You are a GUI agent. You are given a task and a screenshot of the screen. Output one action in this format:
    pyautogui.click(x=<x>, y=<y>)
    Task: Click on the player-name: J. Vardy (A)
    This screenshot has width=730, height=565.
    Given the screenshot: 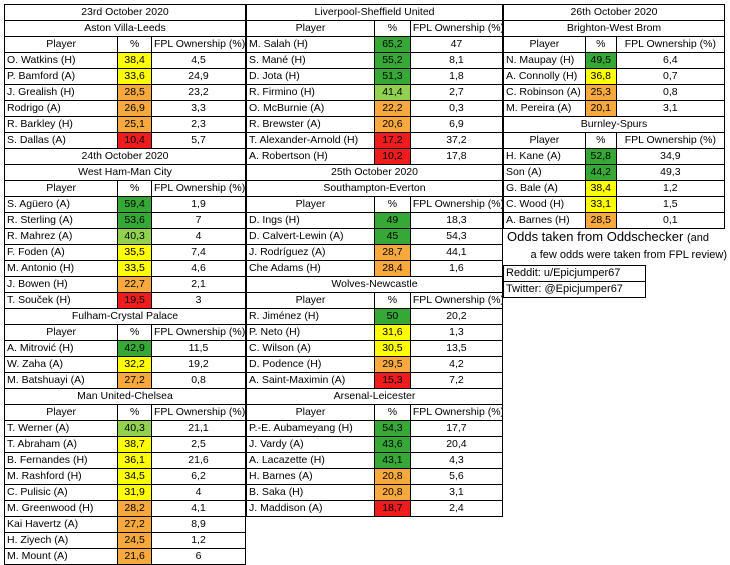 What is the action you would take?
    pyautogui.click(x=310, y=444)
    